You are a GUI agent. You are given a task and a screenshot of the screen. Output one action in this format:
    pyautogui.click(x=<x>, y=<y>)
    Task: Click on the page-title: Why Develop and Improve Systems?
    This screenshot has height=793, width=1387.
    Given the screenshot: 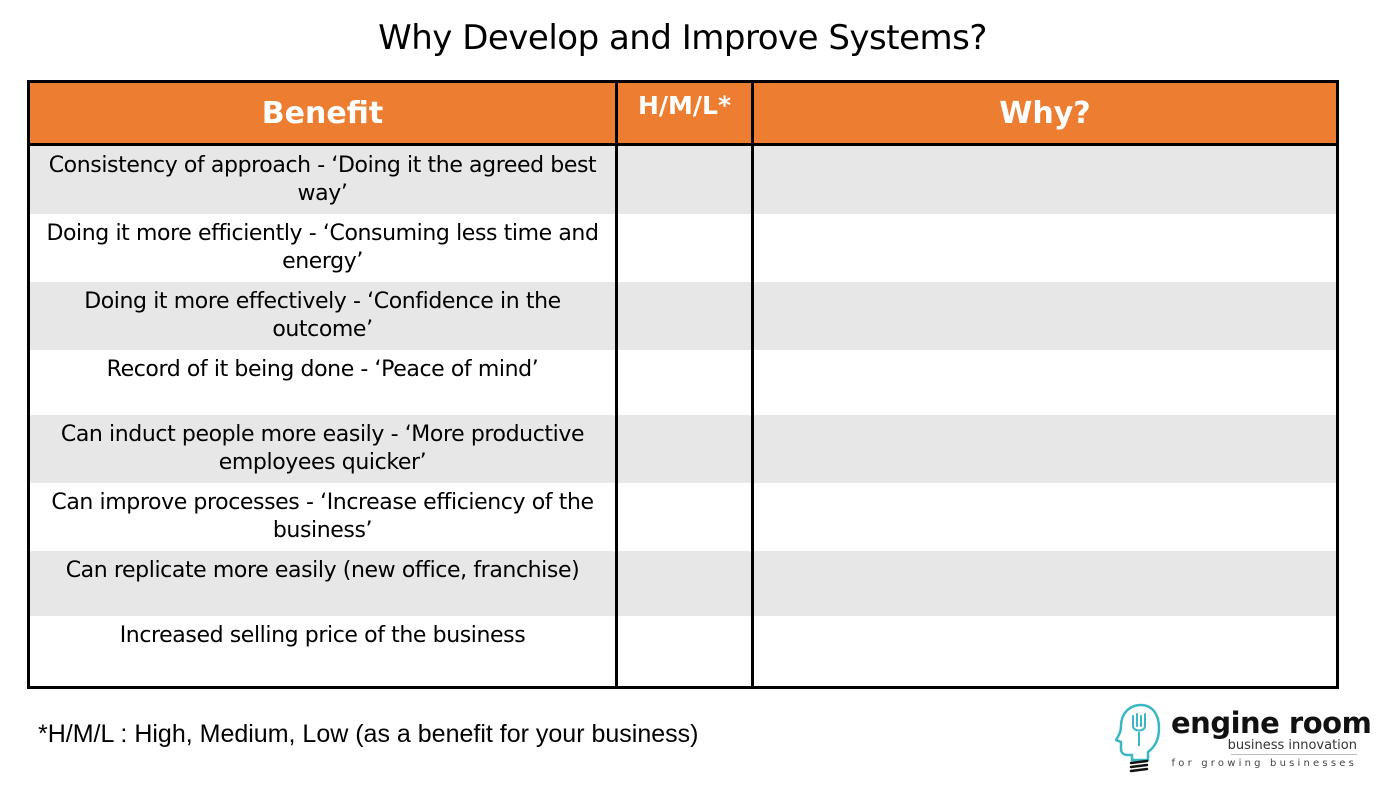 What is the action you would take?
    pyautogui.click(x=682, y=38)
    